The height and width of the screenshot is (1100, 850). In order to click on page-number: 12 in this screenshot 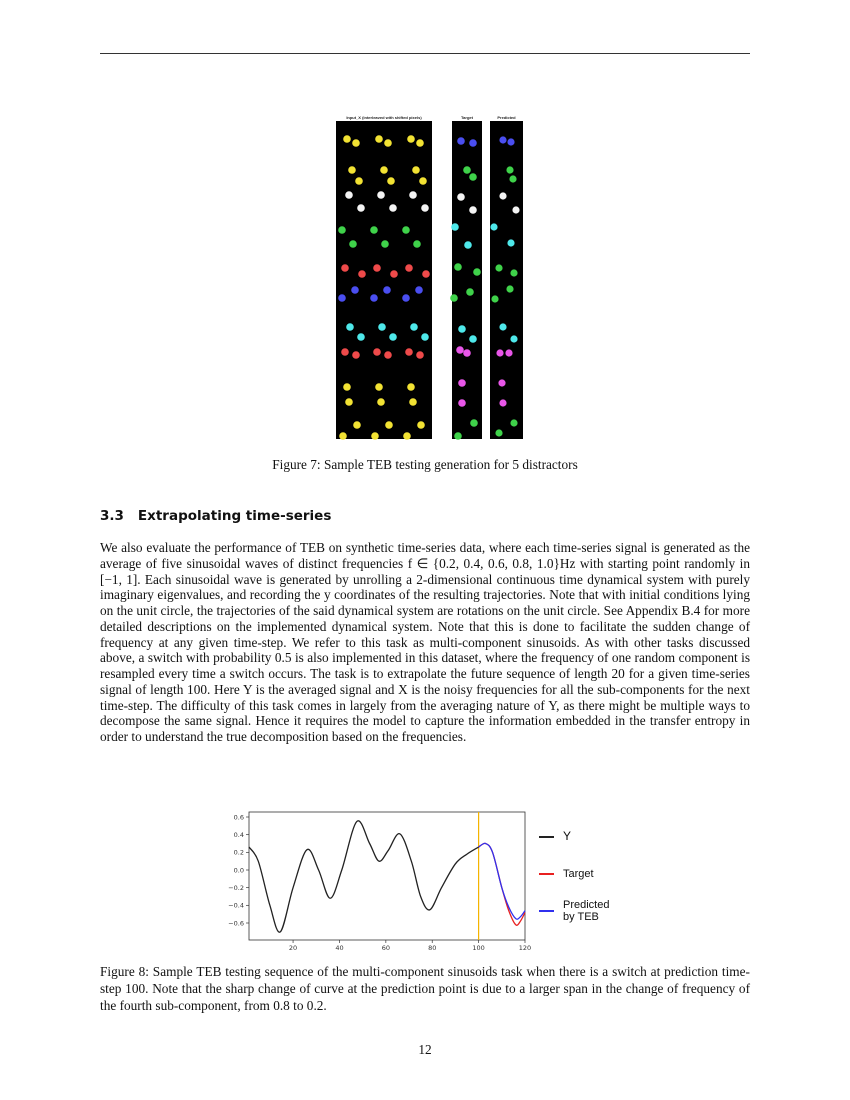, I will do `click(425, 1049)`.